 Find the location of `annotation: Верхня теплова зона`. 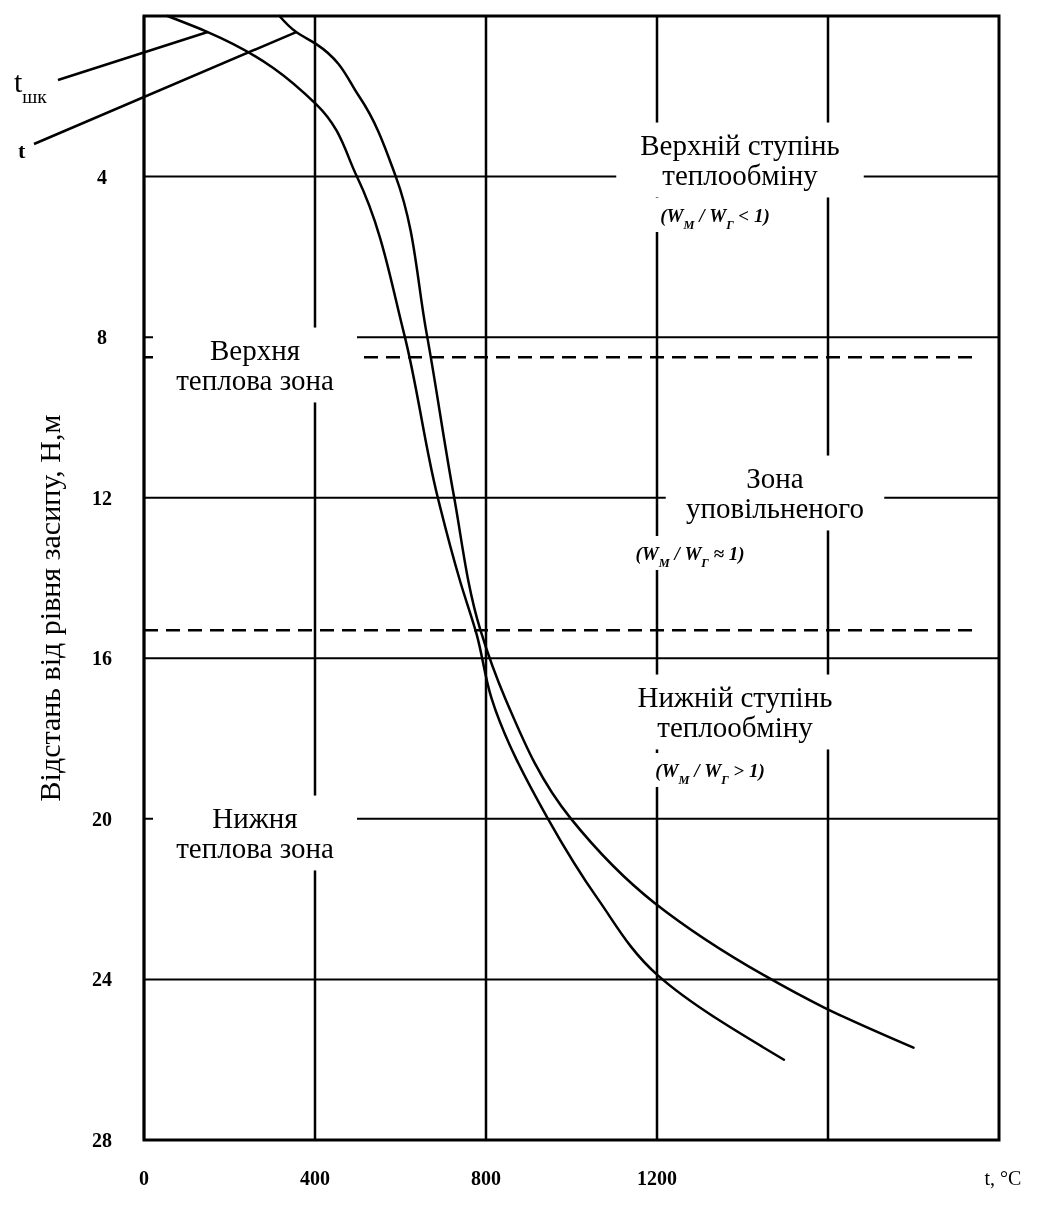

annotation: Верхня теплова зона is located at coordinates (255, 365).